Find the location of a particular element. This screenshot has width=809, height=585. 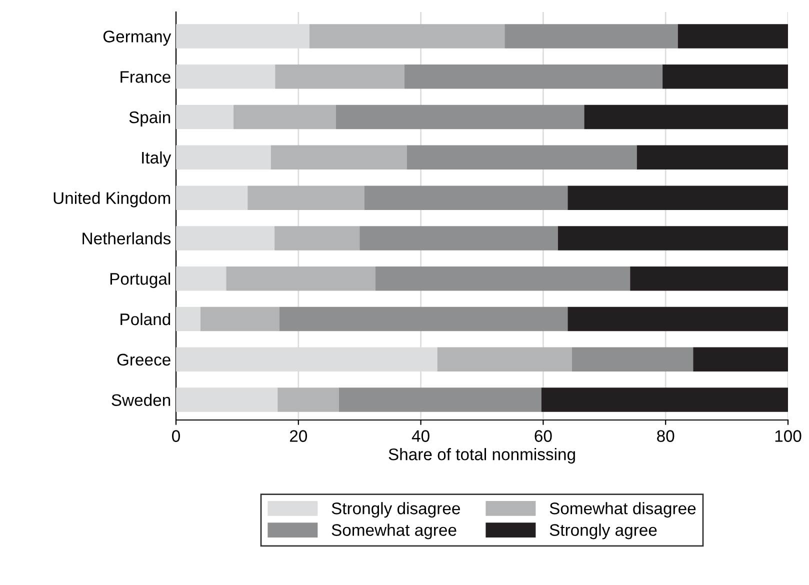

legend-label: Strongly disagree is located at coordinates (396, 510).